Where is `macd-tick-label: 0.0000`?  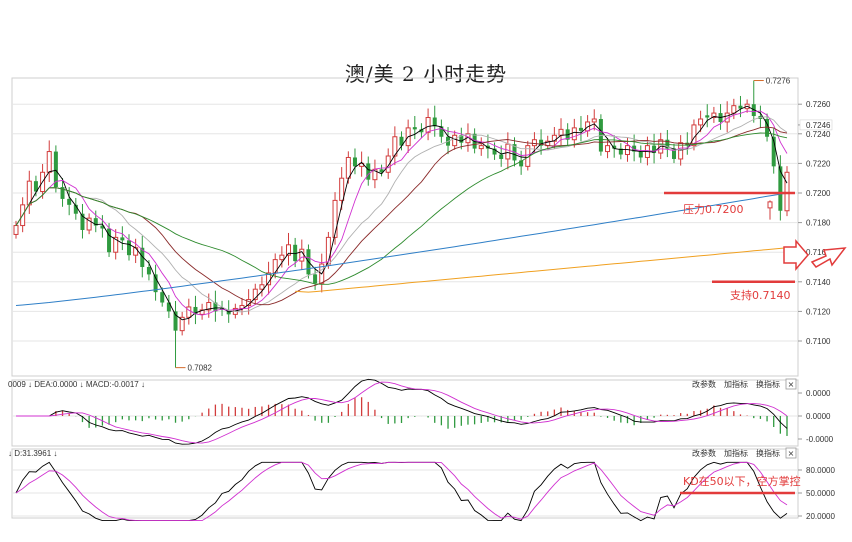 macd-tick-label: 0.0000 is located at coordinates (818, 416).